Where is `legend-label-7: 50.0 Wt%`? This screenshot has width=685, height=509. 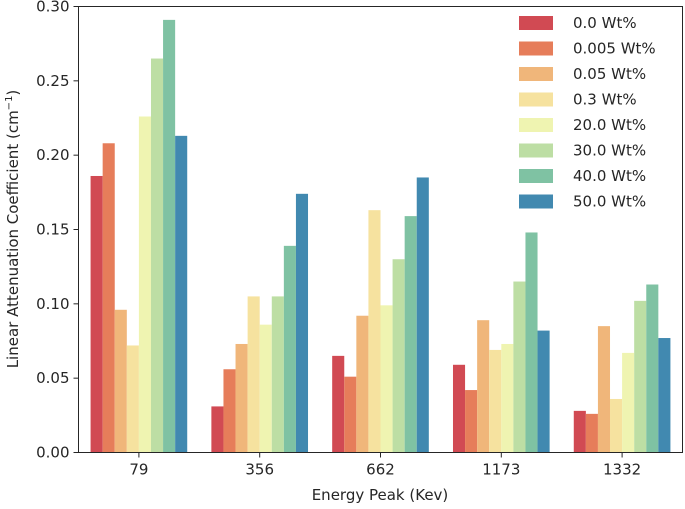 legend-label-7: 50.0 Wt% is located at coordinates (609, 202).